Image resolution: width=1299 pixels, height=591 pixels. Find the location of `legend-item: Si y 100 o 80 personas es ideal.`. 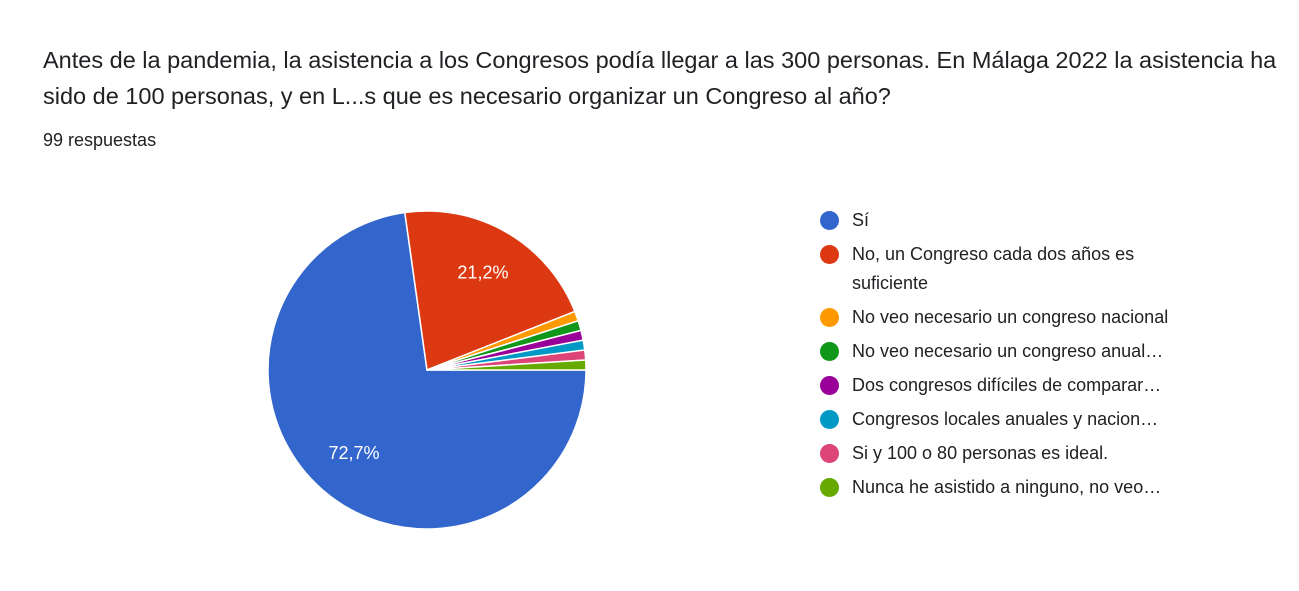

legend-item: Si y 100 o 80 personas es ideal. is located at coordinates (1015, 453).